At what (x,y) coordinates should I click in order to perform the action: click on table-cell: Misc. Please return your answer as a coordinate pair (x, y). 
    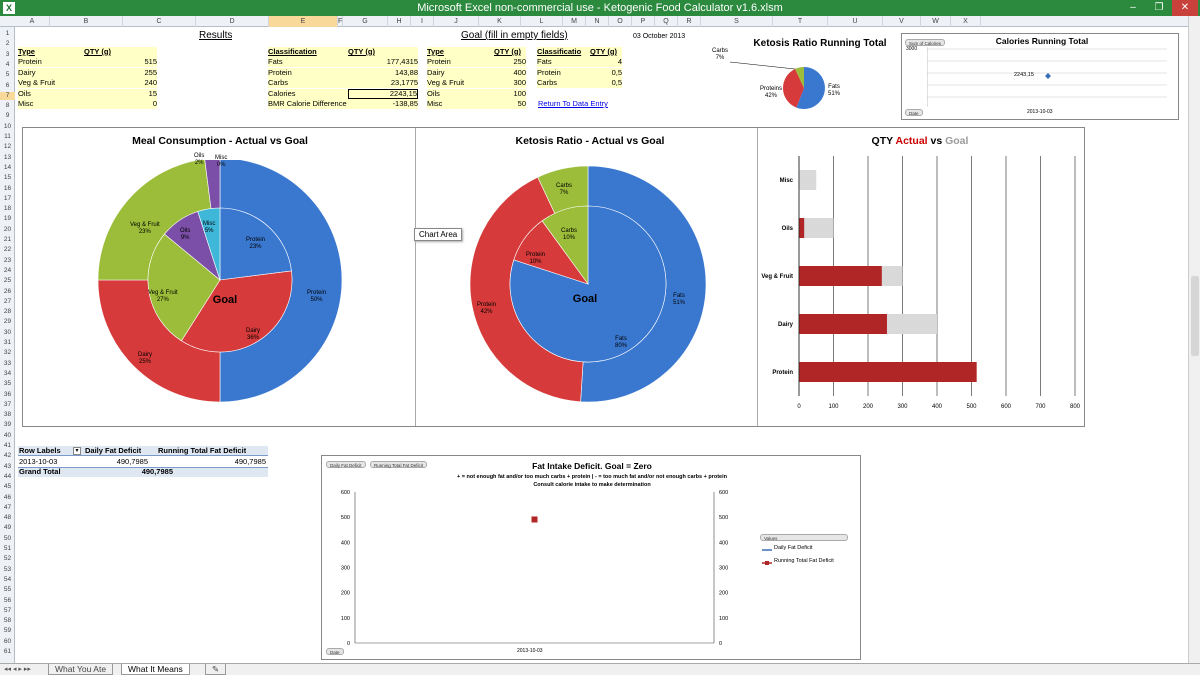
    Looking at the image, I should click on (460, 104).